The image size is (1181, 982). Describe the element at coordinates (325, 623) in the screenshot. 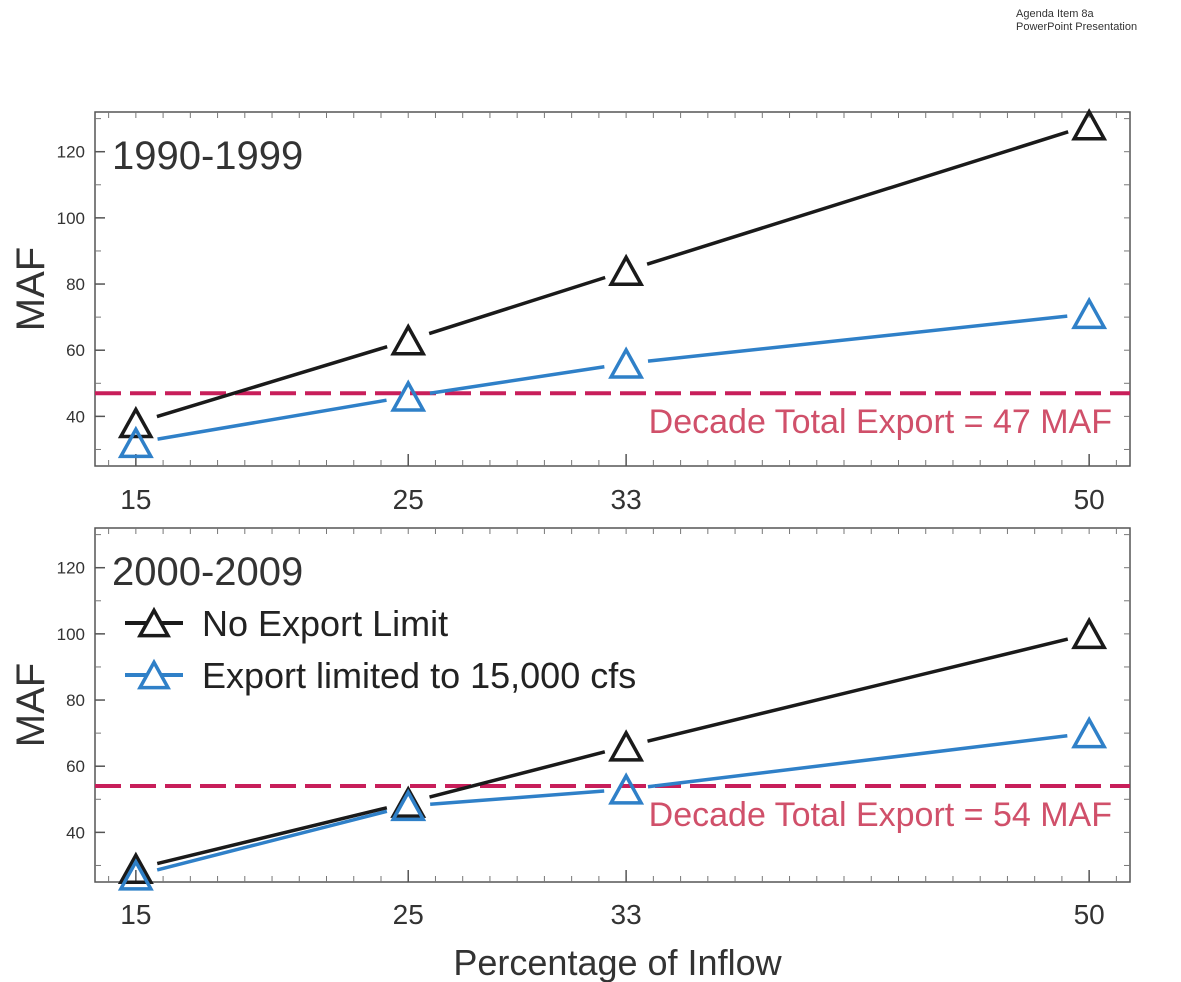

I see `legend-entry-label: No Export Limit` at that location.